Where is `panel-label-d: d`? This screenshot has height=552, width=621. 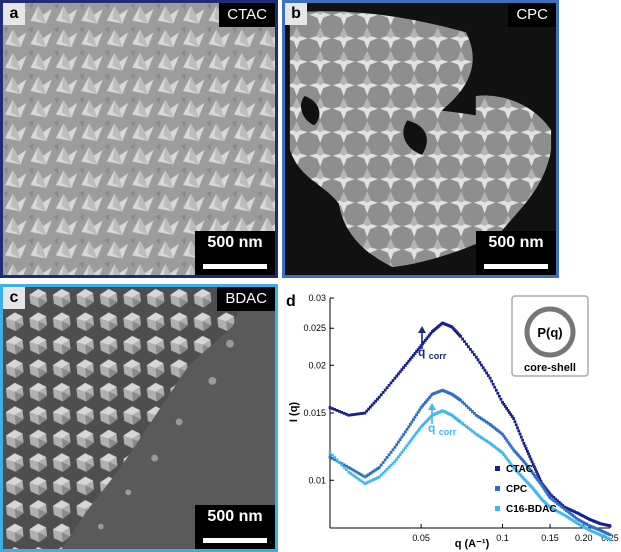
panel-label-d: d is located at coordinates (291, 301).